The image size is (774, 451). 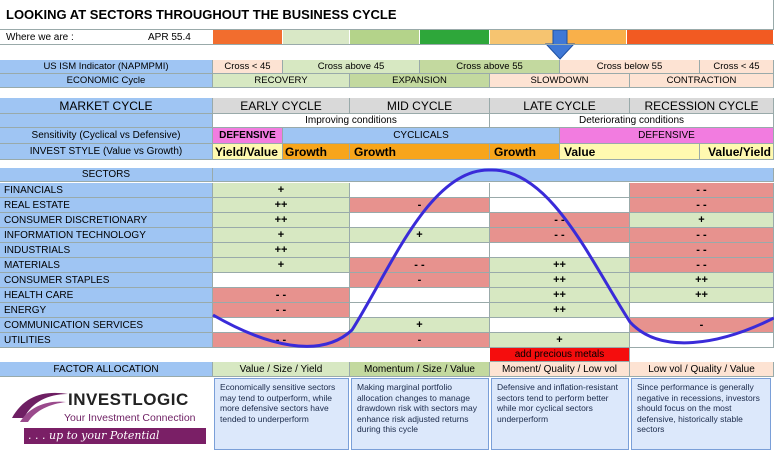 I want to click on sector-label: INDUSTRIALS, so click(x=106, y=250).